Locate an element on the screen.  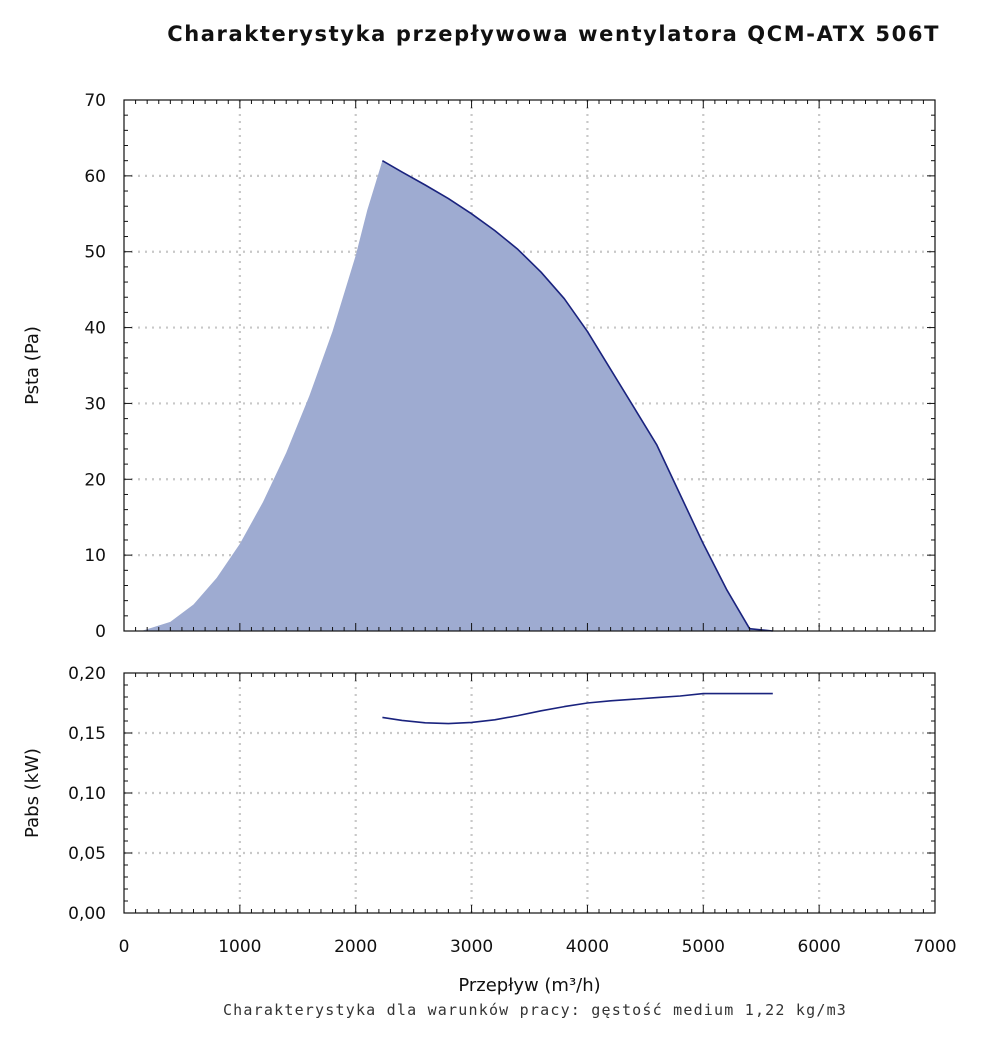
x-axis-title: Przepływ (m³/h) is located at coordinates (529, 985).